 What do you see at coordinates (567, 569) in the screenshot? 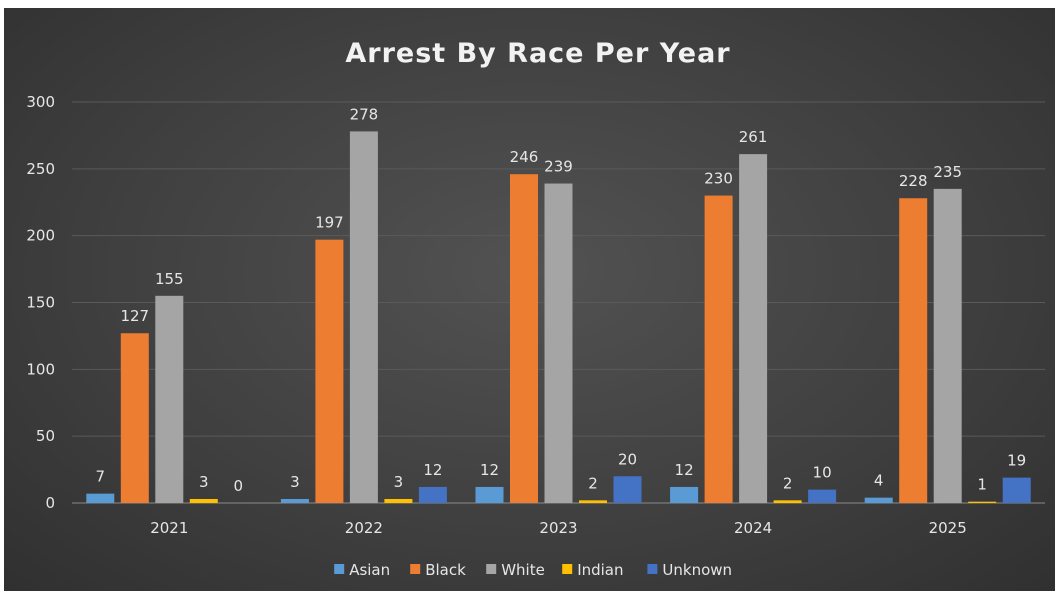
I see `legend-swatch-indian` at bounding box center [567, 569].